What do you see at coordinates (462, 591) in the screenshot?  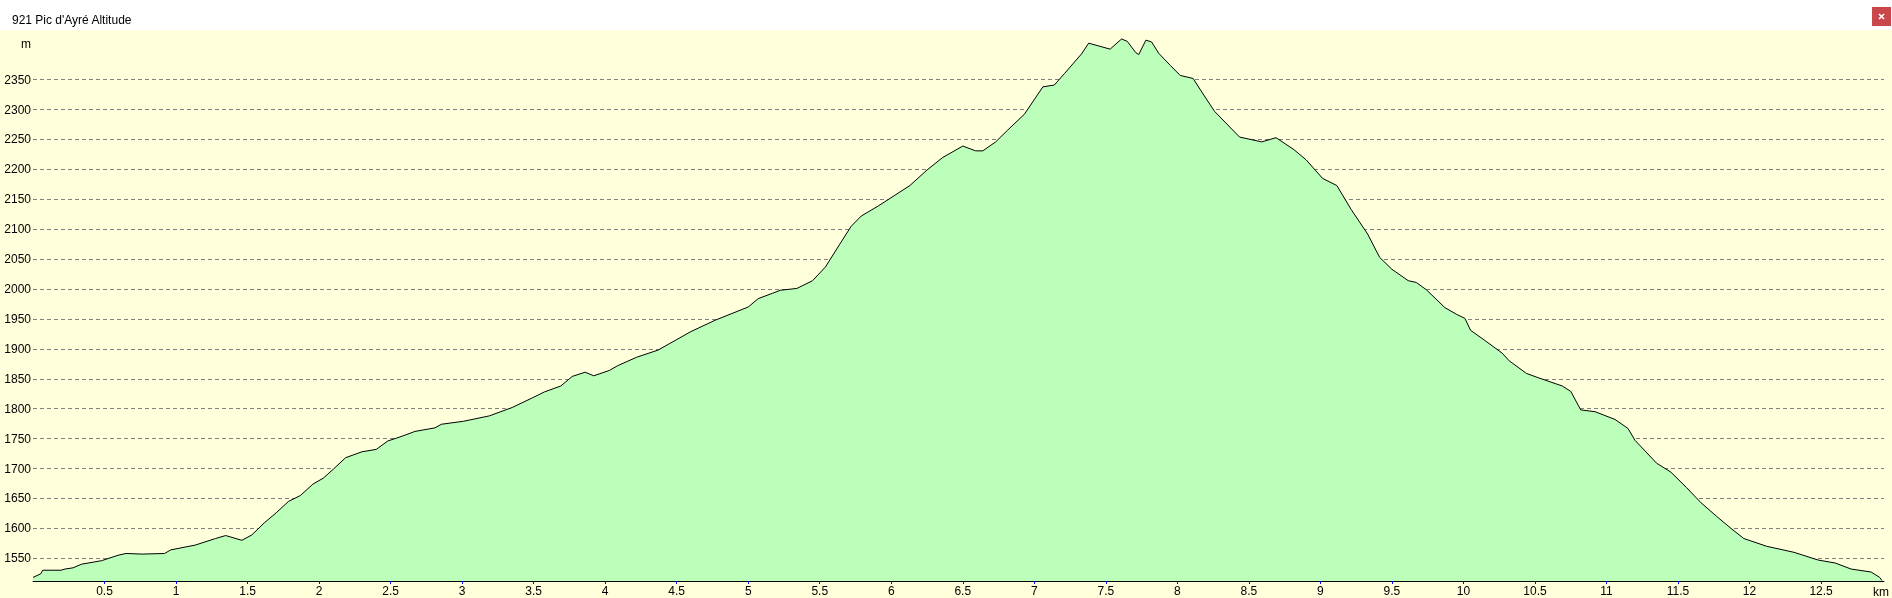 I see `x-tick-label: 3` at bounding box center [462, 591].